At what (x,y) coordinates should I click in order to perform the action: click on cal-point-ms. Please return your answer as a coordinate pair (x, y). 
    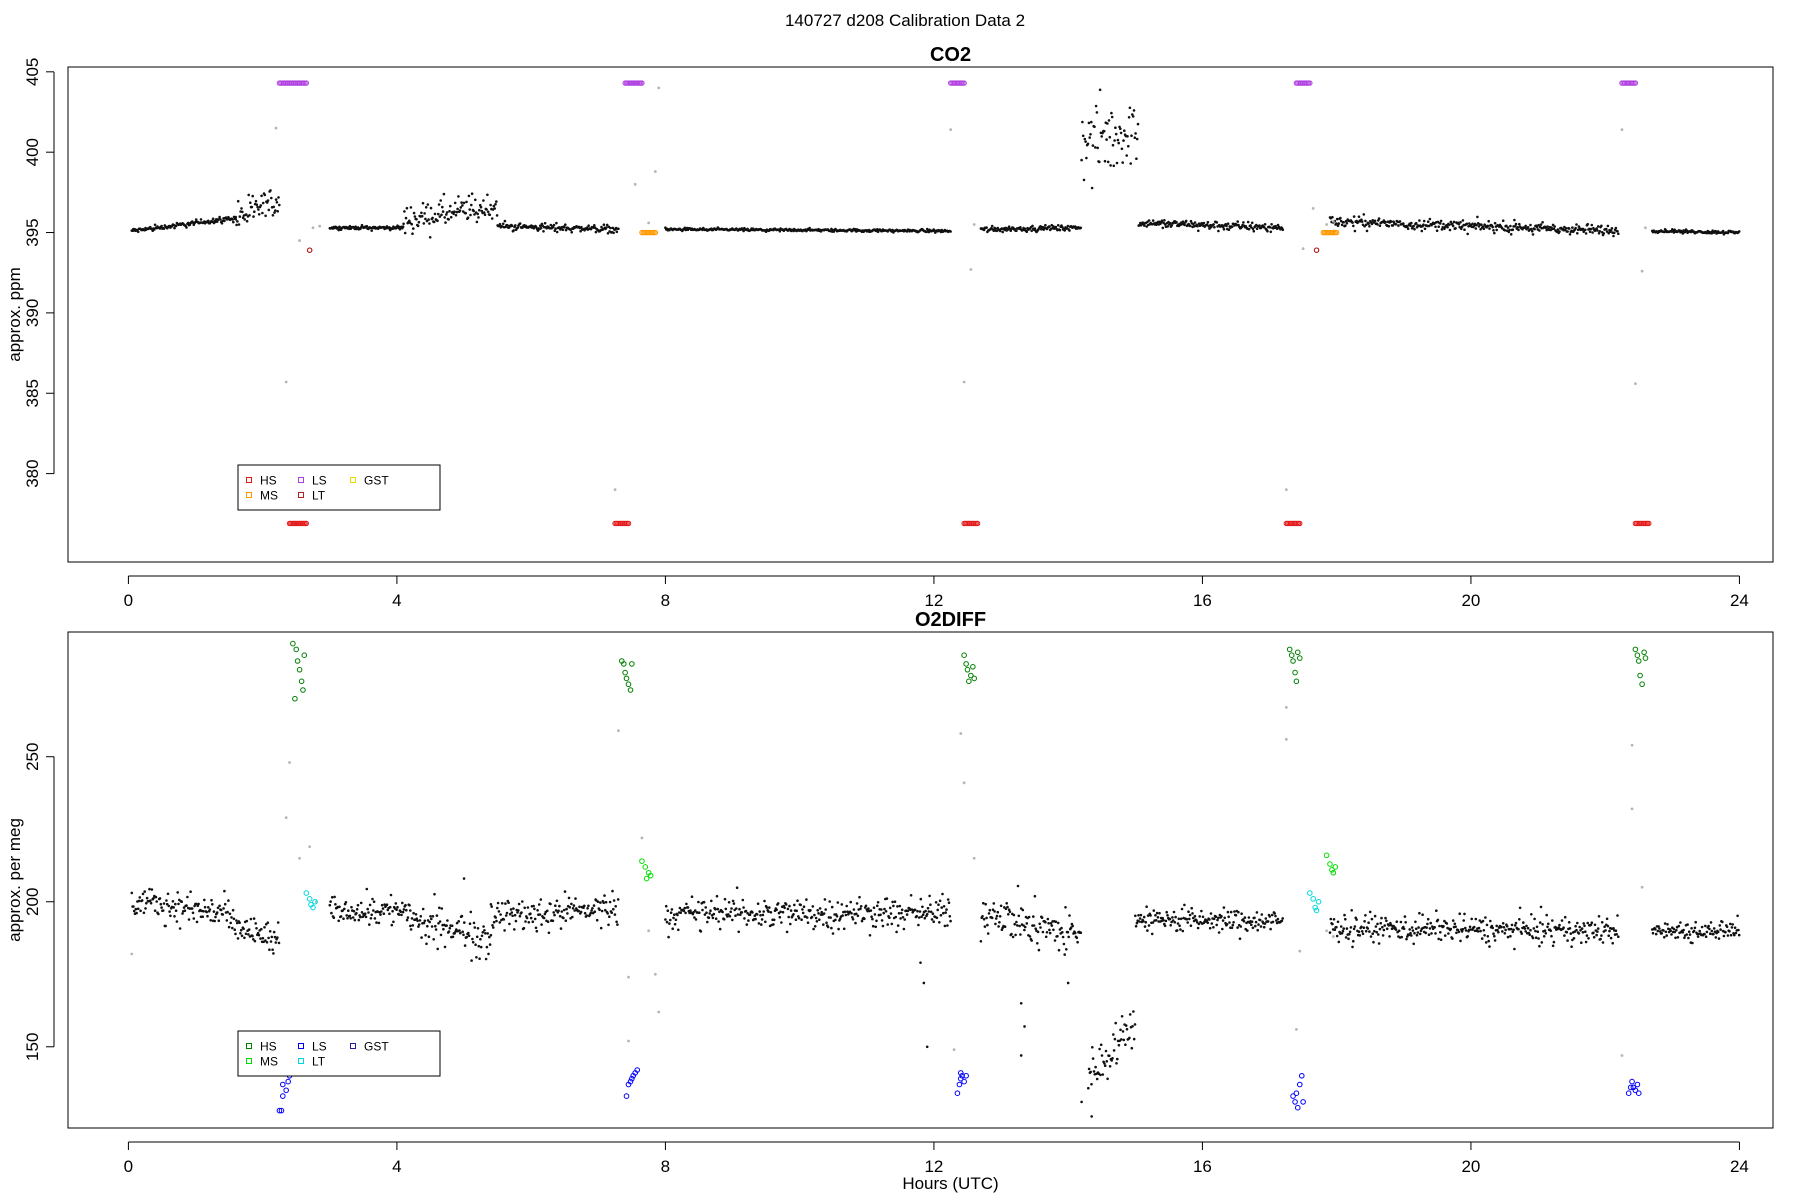
    Looking at the image, I should click on (1333, 872).